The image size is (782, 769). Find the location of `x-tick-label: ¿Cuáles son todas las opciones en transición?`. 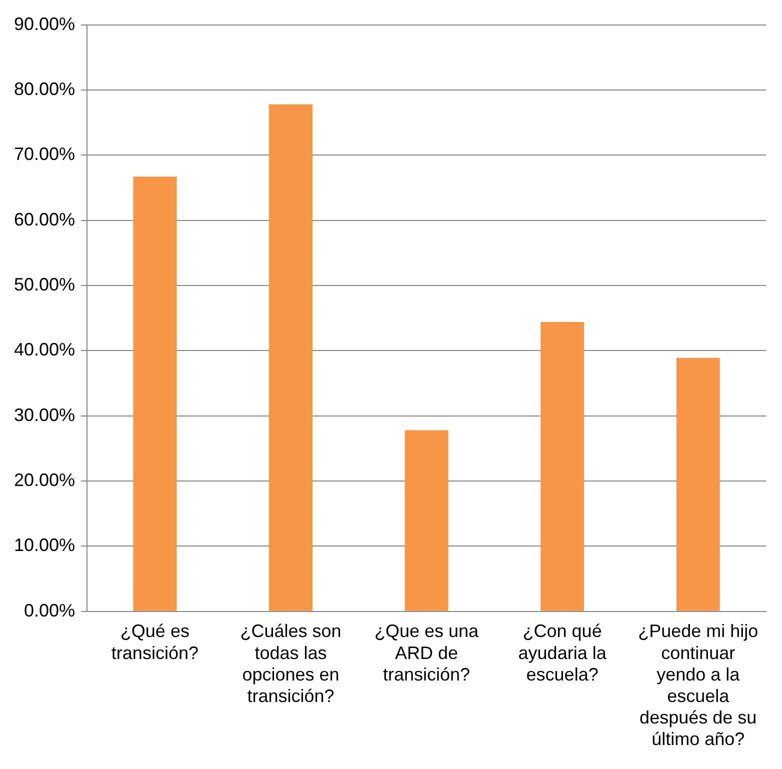

x-tick-label: ¿Cuáles son todas las opciones en transición? is located at coordinates (291, 663).